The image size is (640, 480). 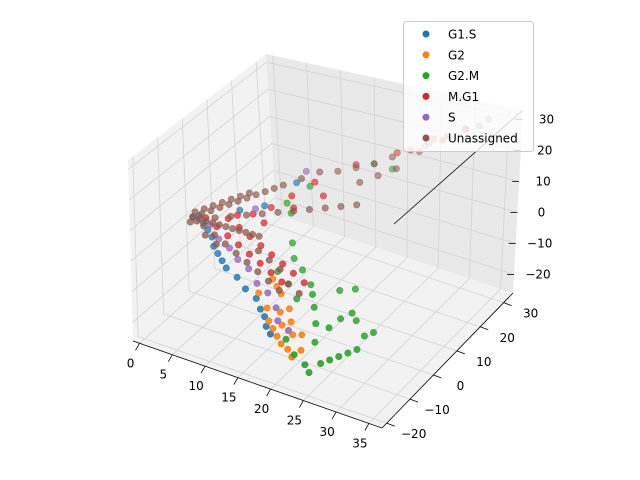 What do you see at coordinates (542, 181) in the screenshot?
I see `z-tick-label: 10` at bounding box center [542, 181].